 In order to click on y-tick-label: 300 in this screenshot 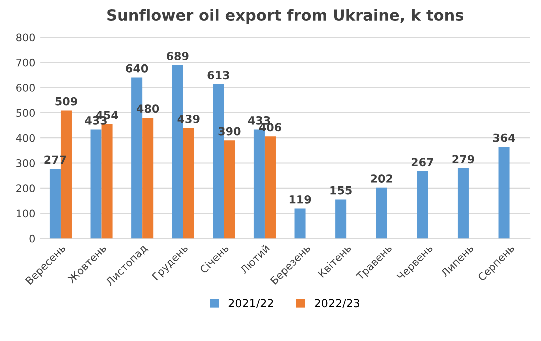, I will do `click(26, 163)`.